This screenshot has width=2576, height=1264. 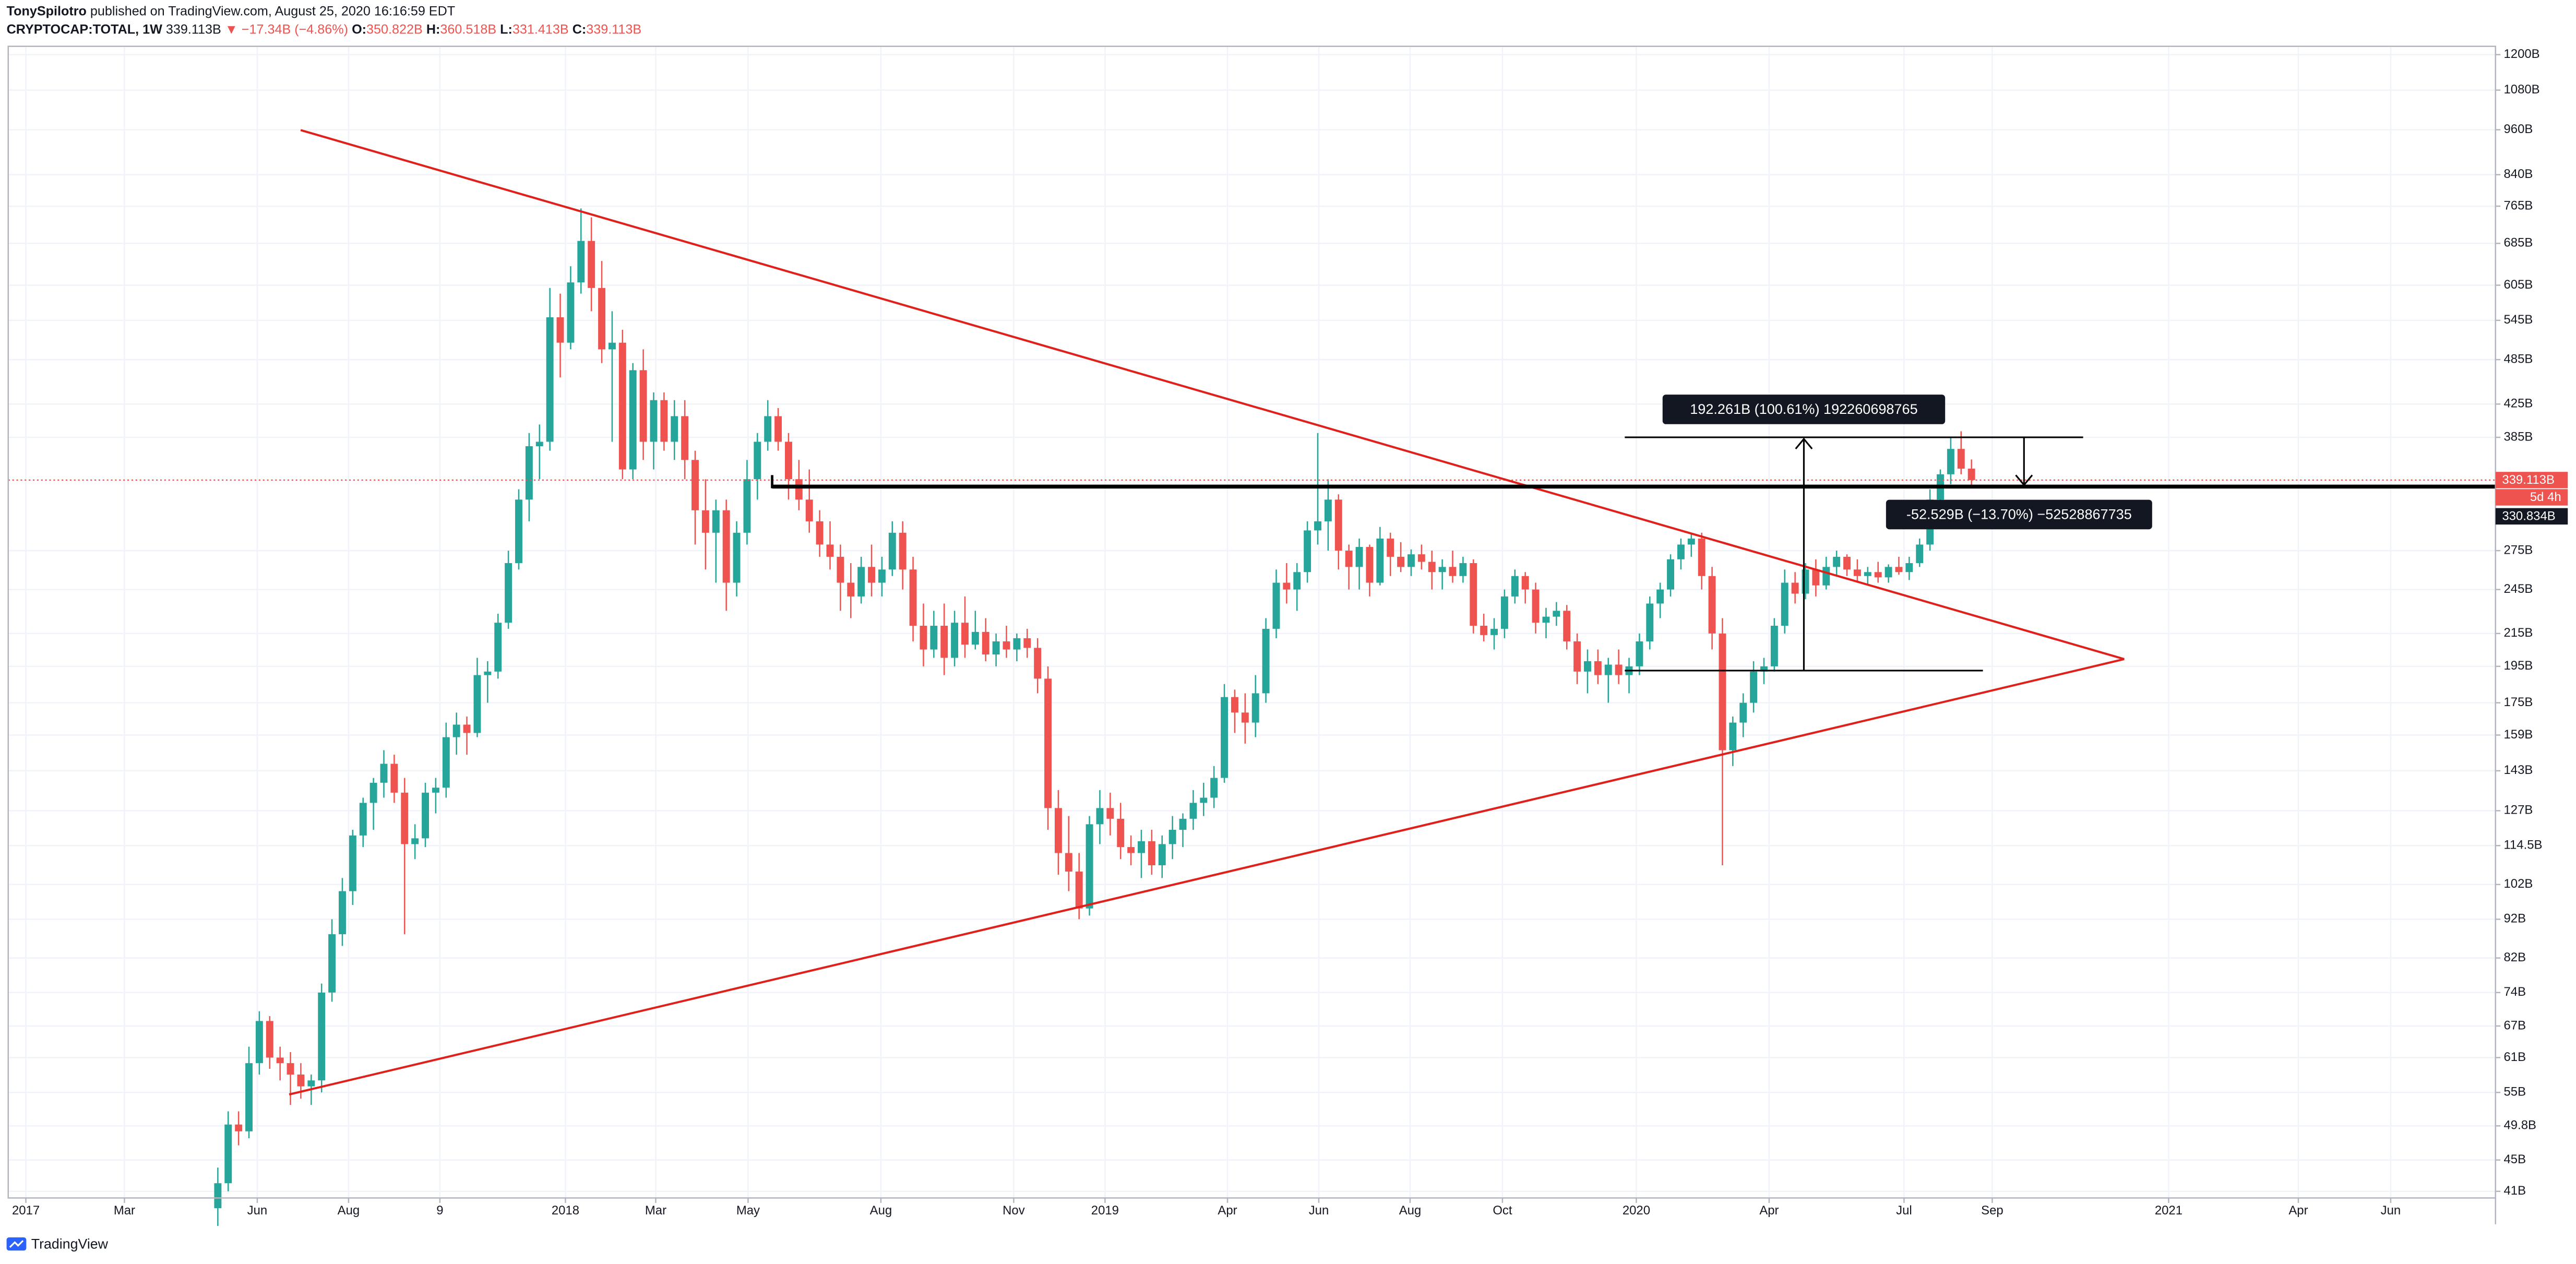 What do you see at coordinates (1636, 1210) in the screenshot?
I see `x-tick-label: 2020` at bounding box center [1636, 1210].